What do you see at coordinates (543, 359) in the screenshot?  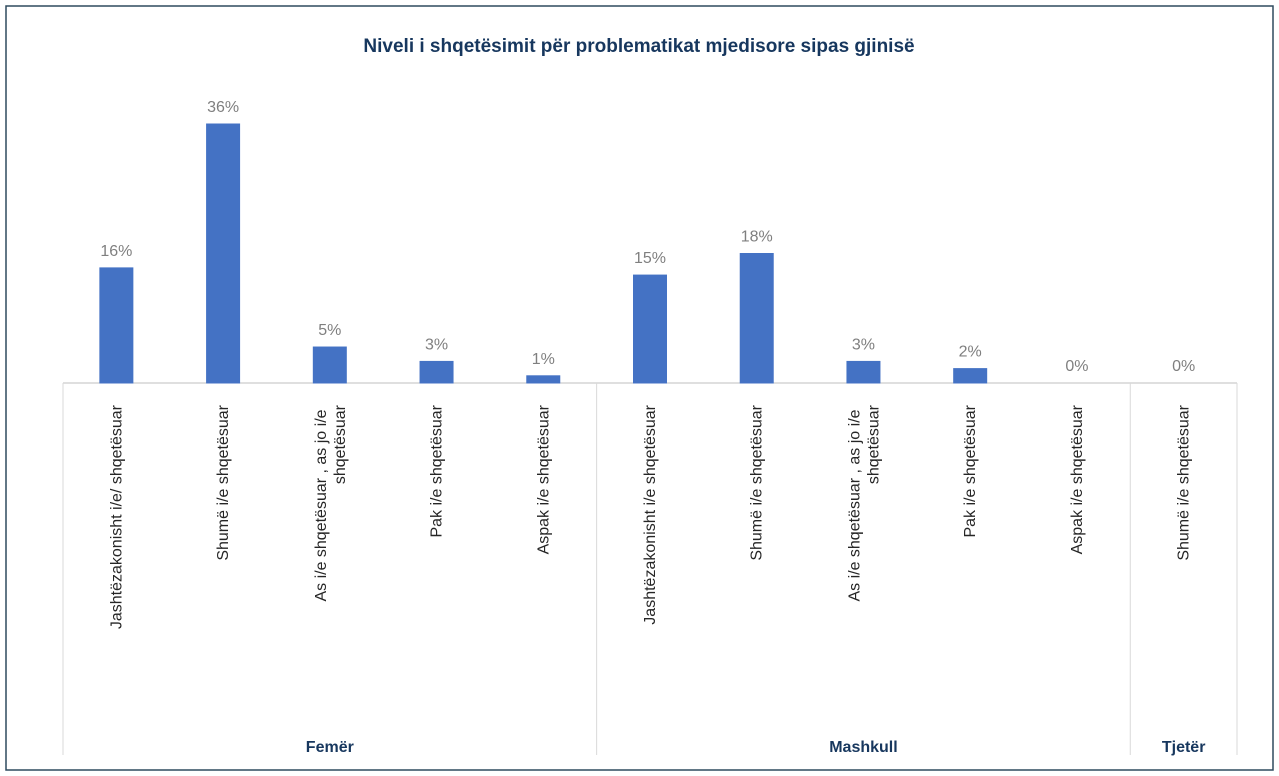 I see `value-label: 1%` at bounding box center [543, 359].